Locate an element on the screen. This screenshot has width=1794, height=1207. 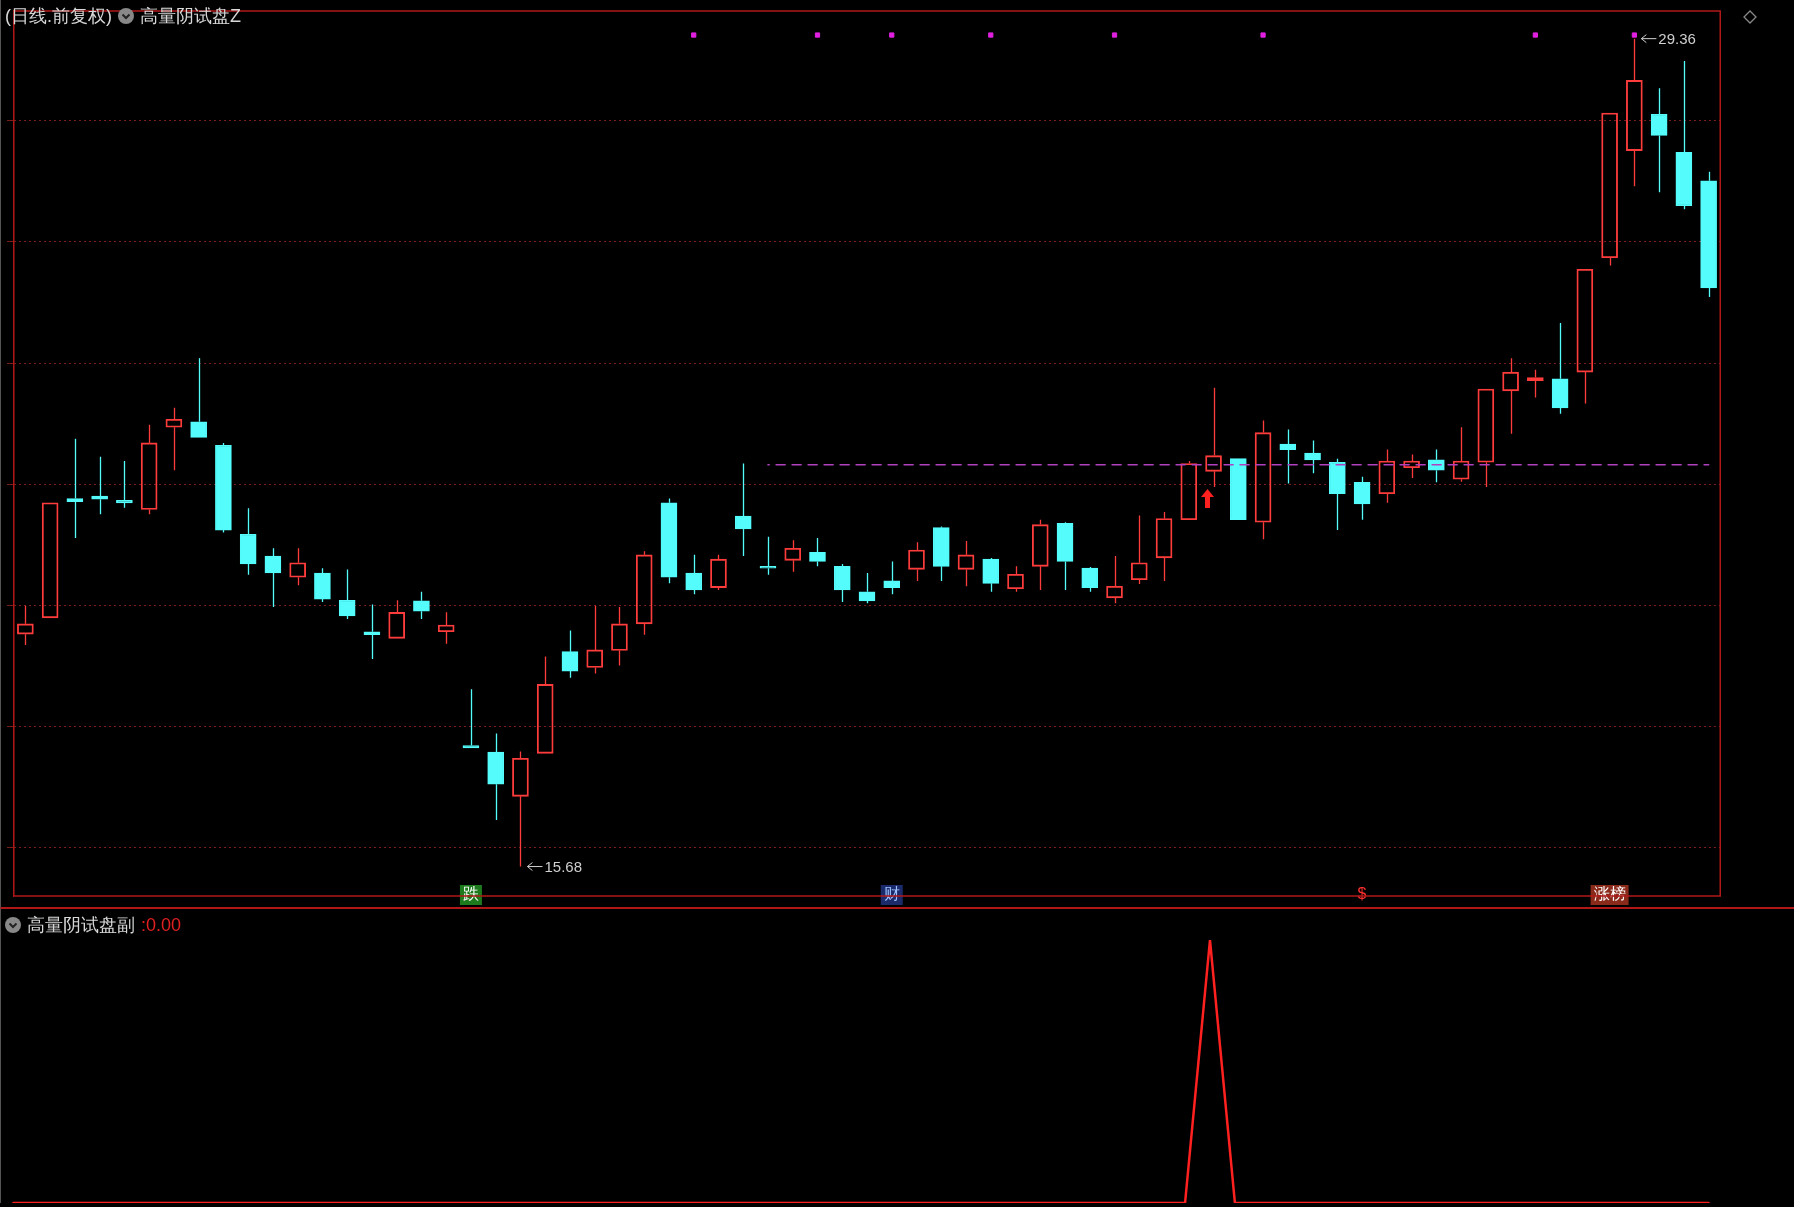
annotation: $ is located at coordinates (1362, 894).